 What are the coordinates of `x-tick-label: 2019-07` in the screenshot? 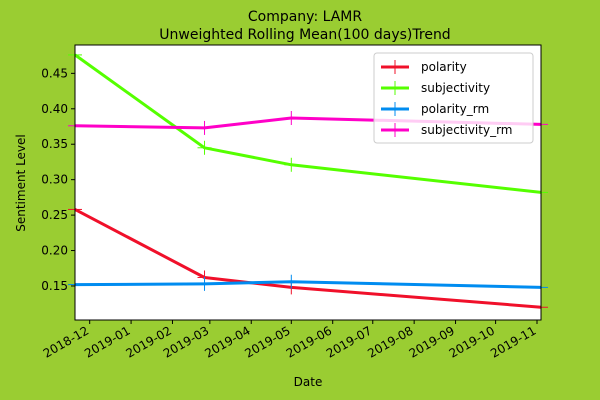 It's located at (349, 341).